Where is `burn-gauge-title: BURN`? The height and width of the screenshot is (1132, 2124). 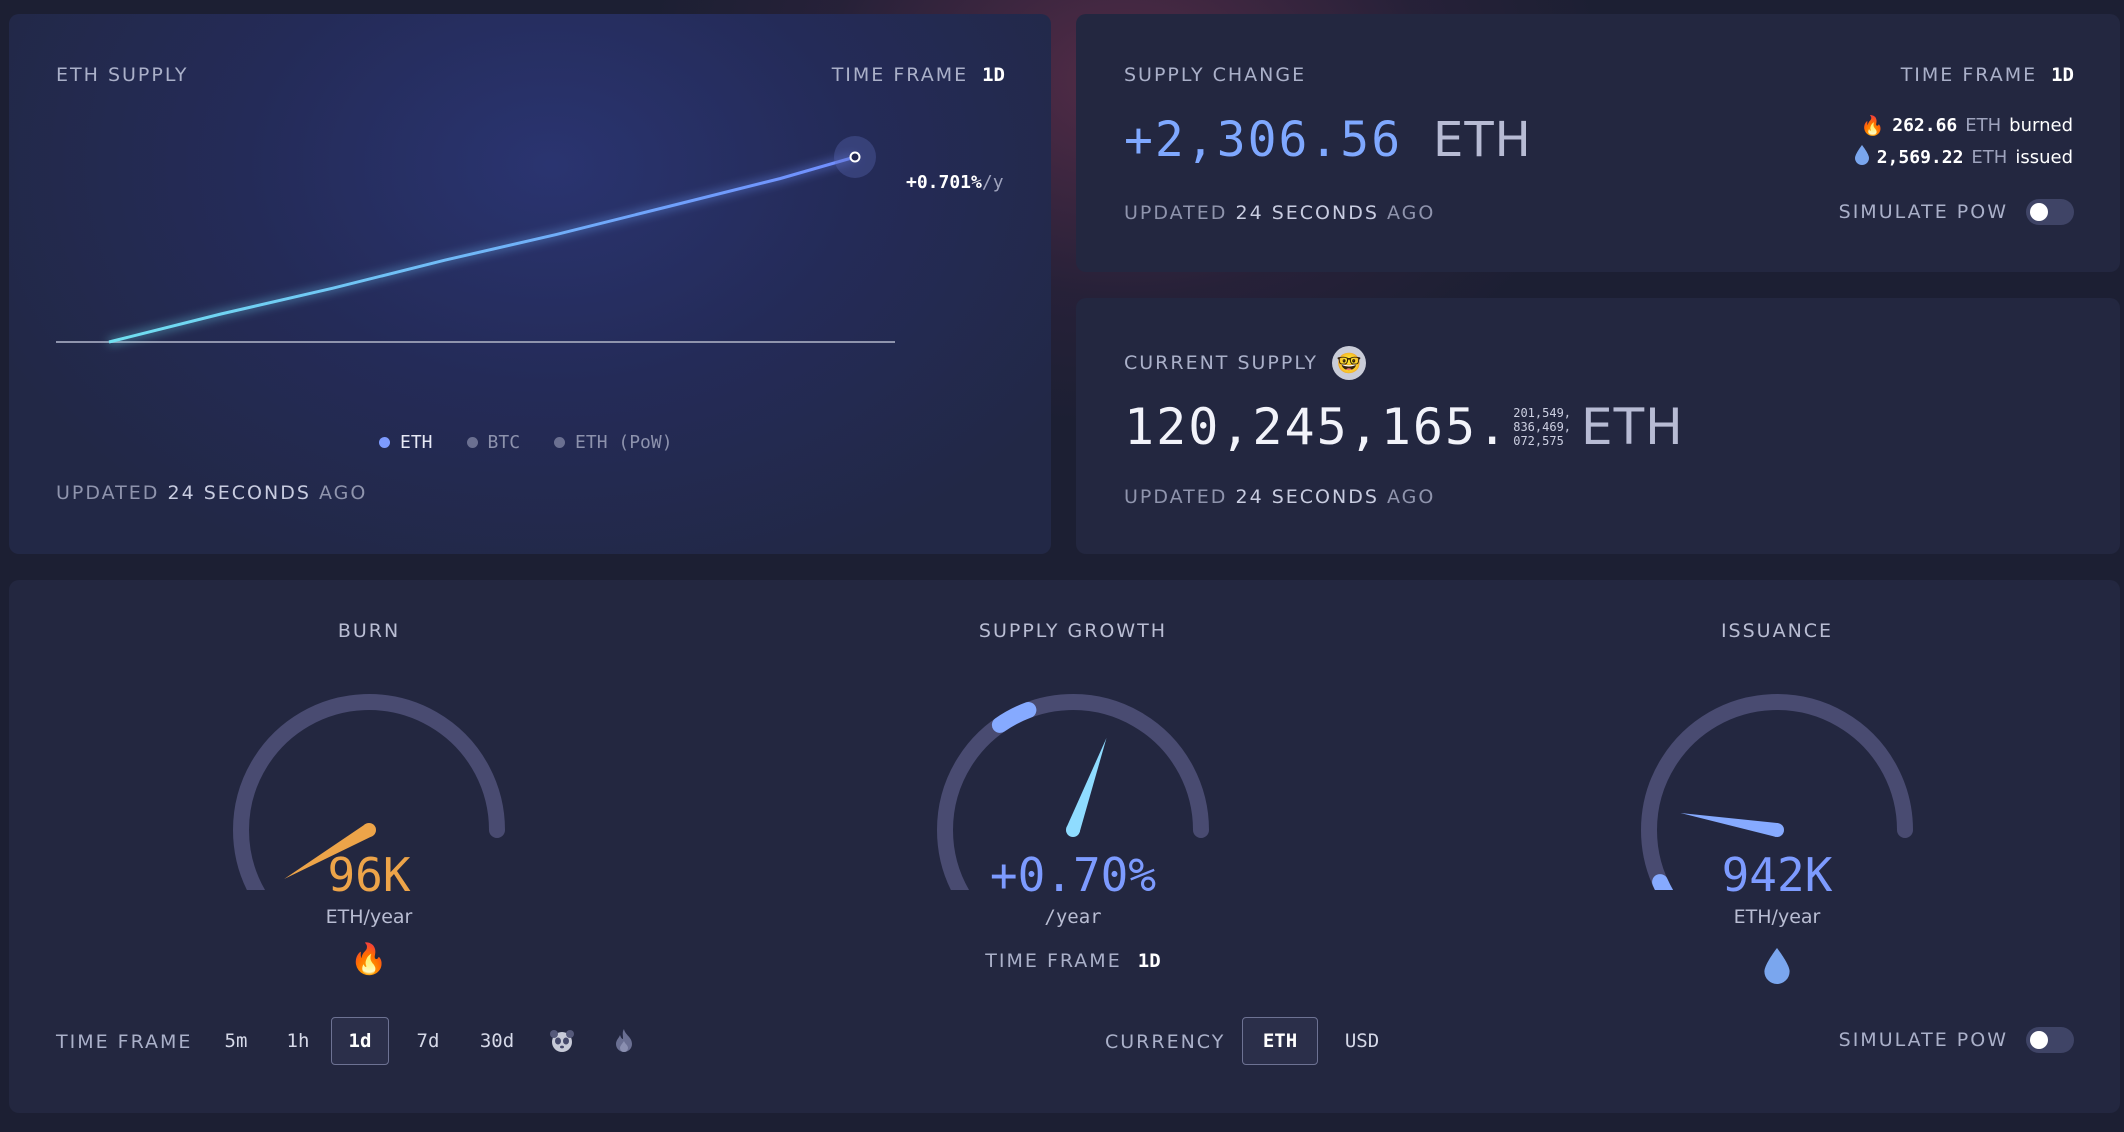 burn-gauge-title: BURN is located at coordinates (369, 631).